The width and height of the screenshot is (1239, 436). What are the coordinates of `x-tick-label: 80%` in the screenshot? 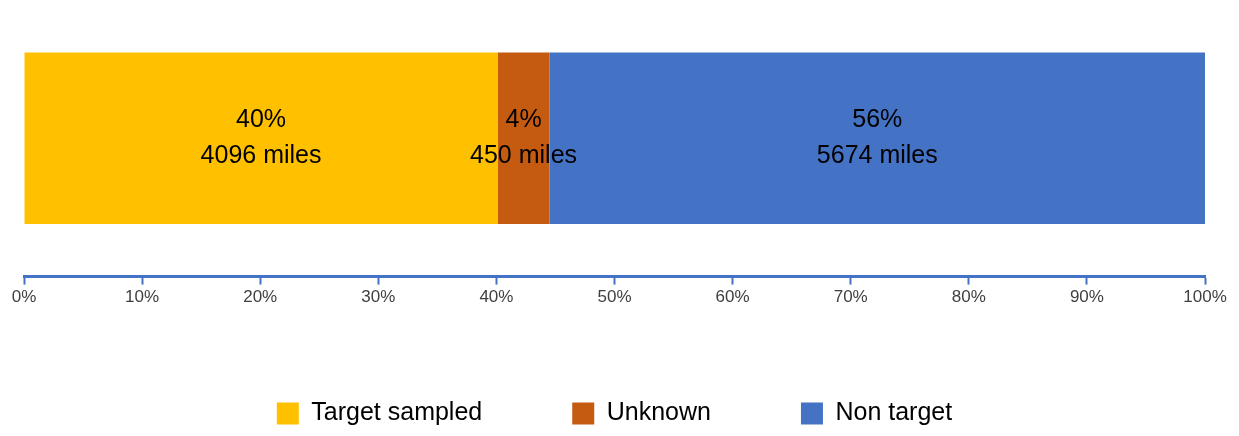 It's located at (968, 297).